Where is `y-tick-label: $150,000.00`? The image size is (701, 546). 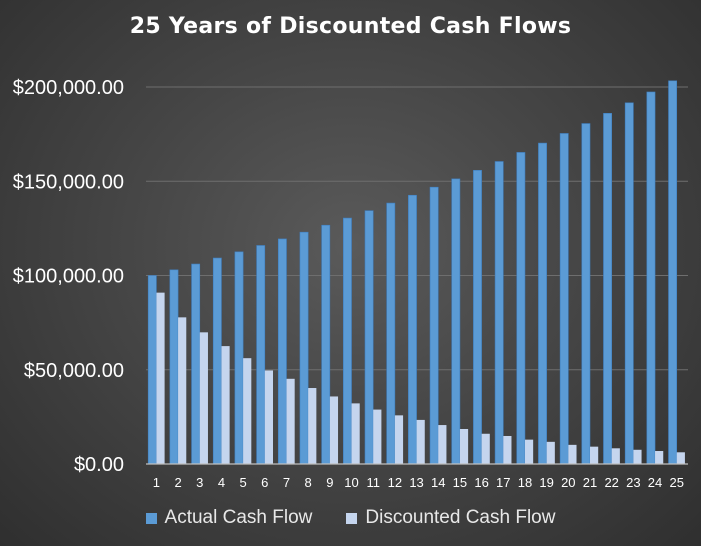
y-tick-label: $150,000.00 is located at coordinates (68, 182).